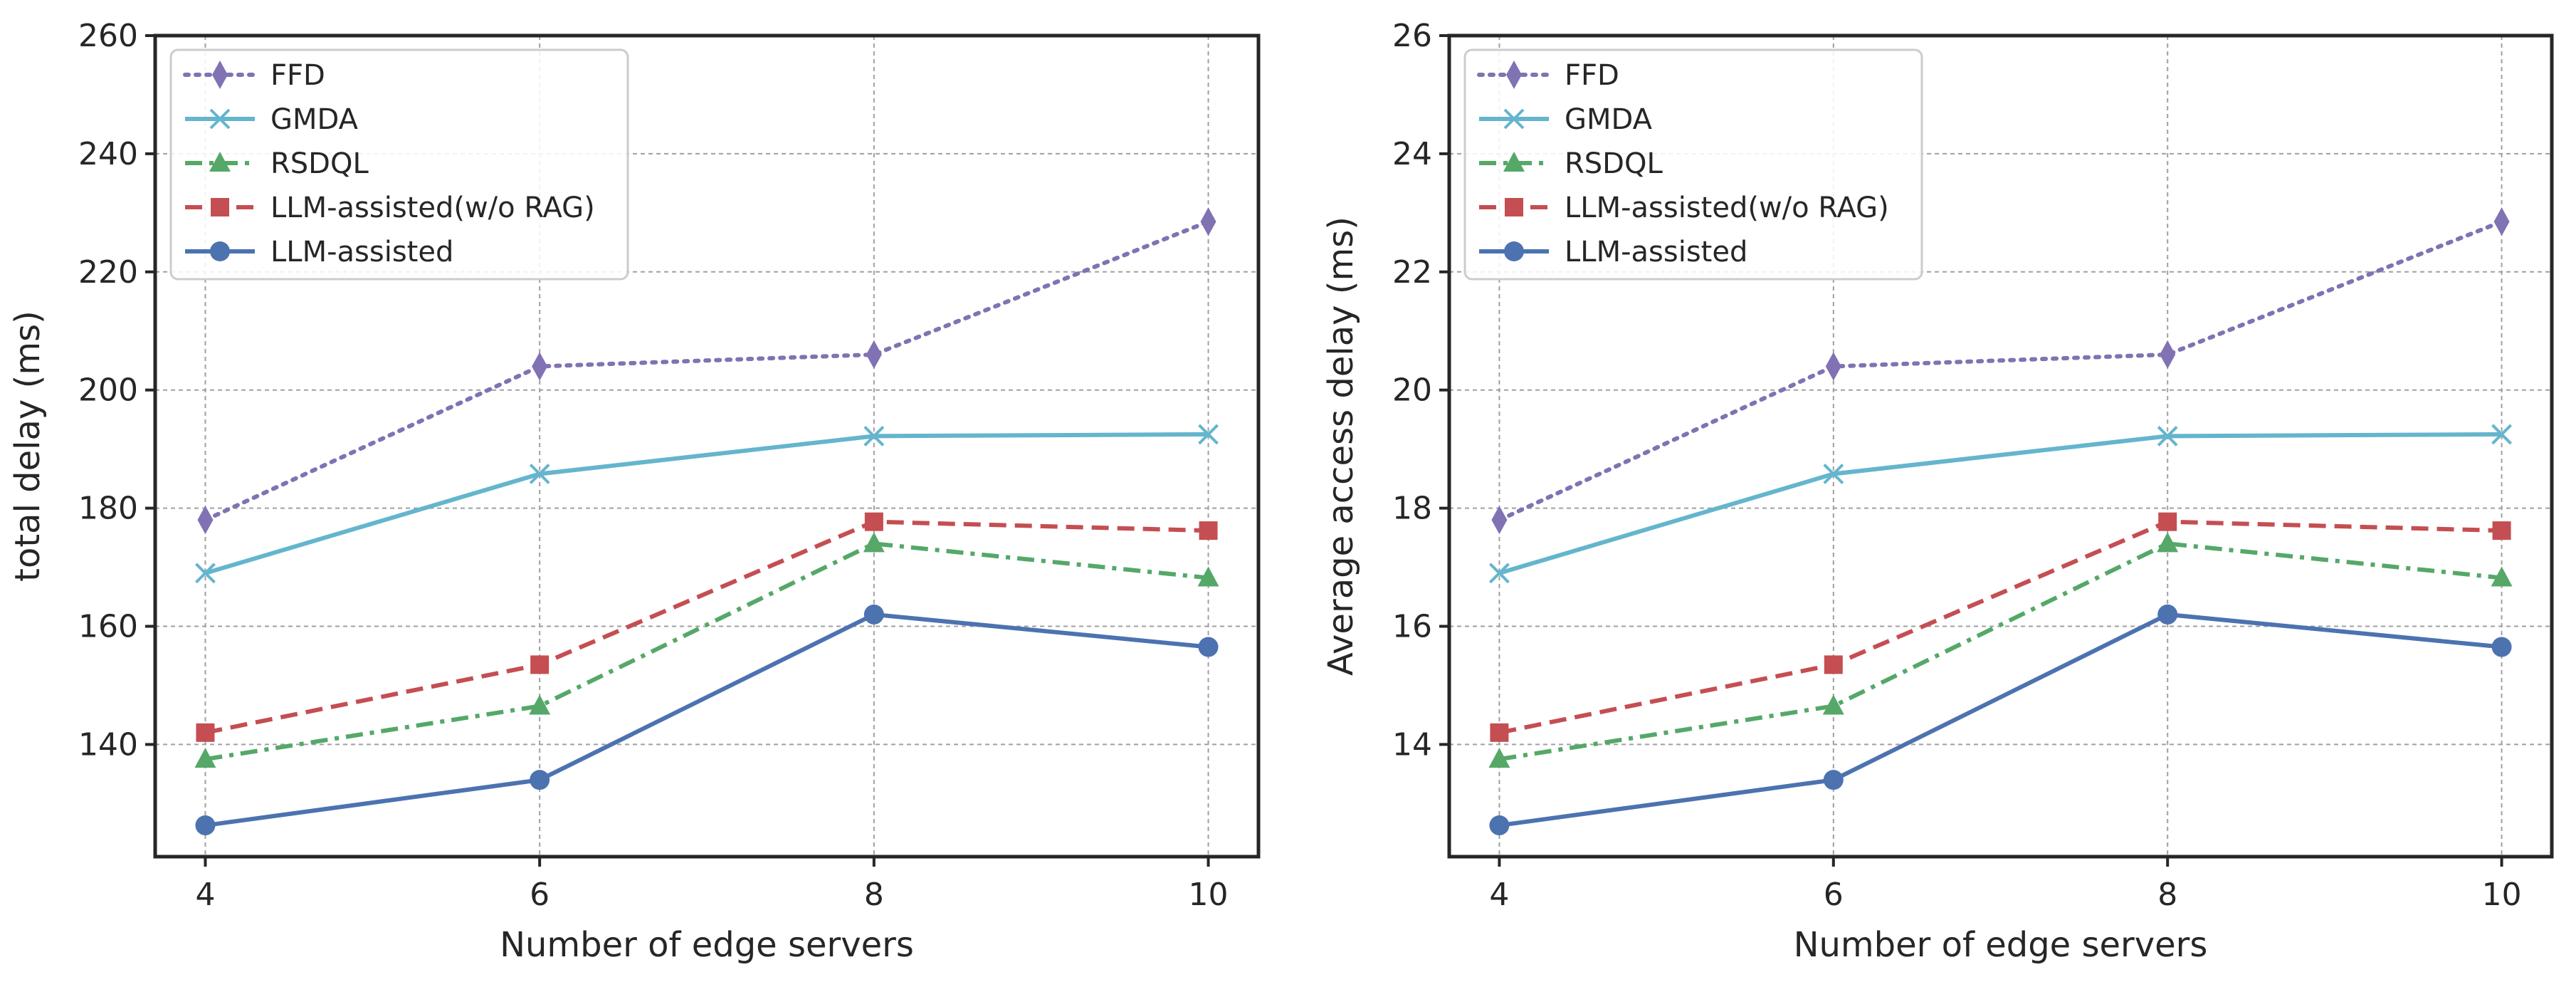 The width and height of the screenshot is (2576, 982). Describe the element at coordinates (1412, 154) in the screenshot. I see `y-tick-label: 24` at that location.